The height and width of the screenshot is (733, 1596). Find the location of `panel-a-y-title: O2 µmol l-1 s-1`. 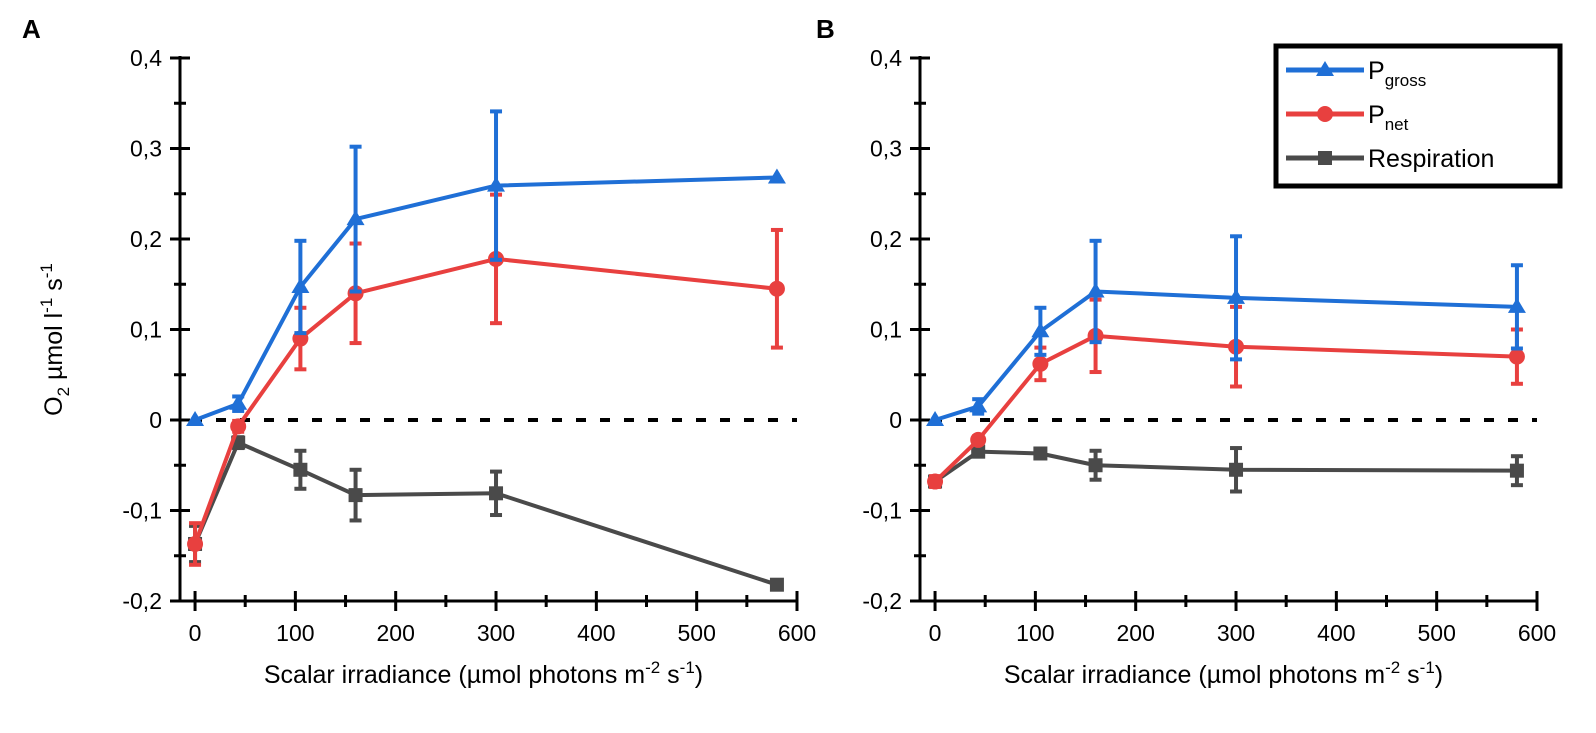

panel-a-y-title: O2 µmol l-1 s-1 is located at coordinates (55, 339).